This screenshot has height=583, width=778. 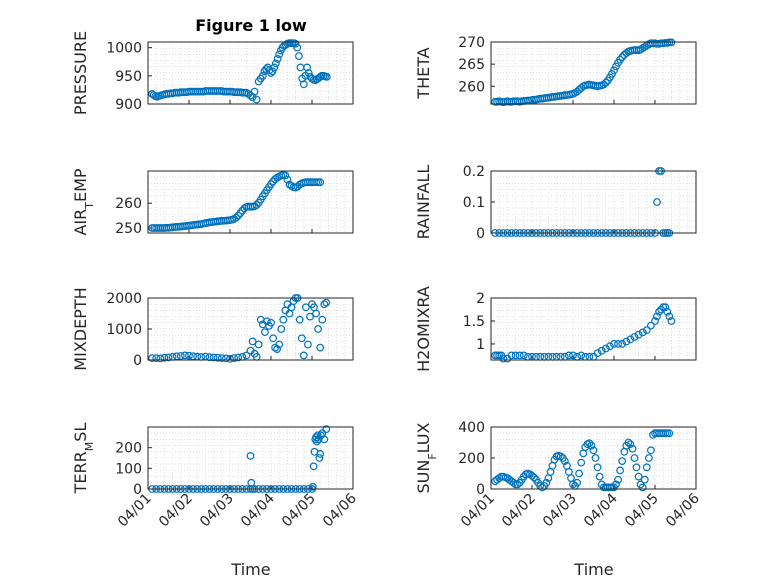 What do you see at coordinates (128, 229) in the screenshot?
I see `y-tick-label: 250` at bounding box center [128, 229].